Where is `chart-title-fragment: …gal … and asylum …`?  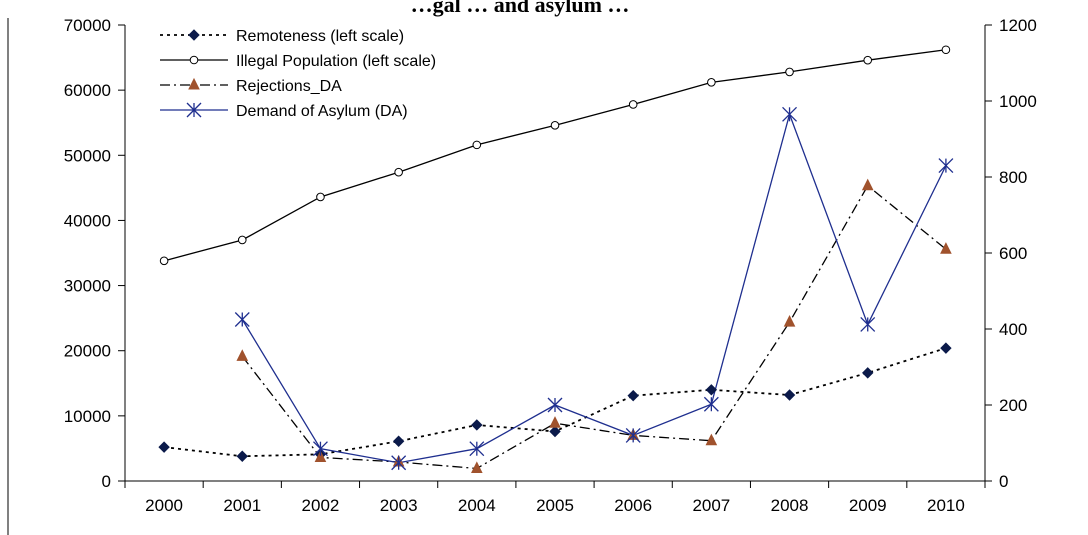 chart-title-fragment: …gal … and asylum … is located at coordinates (520, 8).